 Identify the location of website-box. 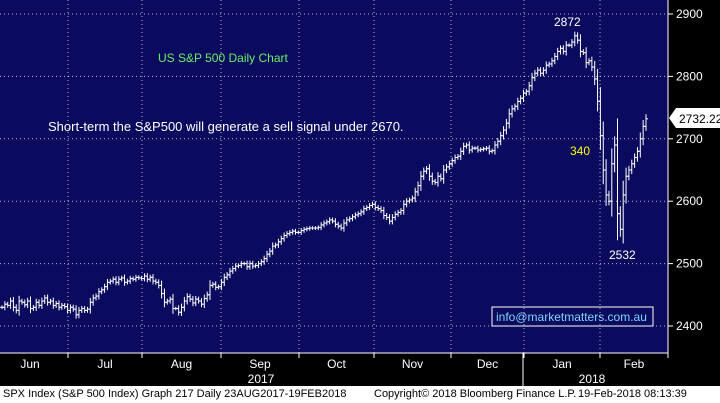
(572, 316).